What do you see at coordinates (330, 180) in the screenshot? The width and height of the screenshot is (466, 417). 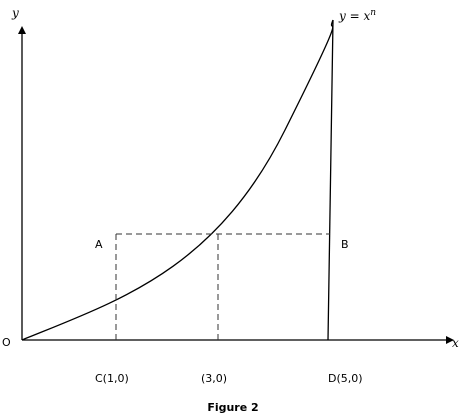 I see `line-d-to-curve-end` at bounding box center [330, 180].